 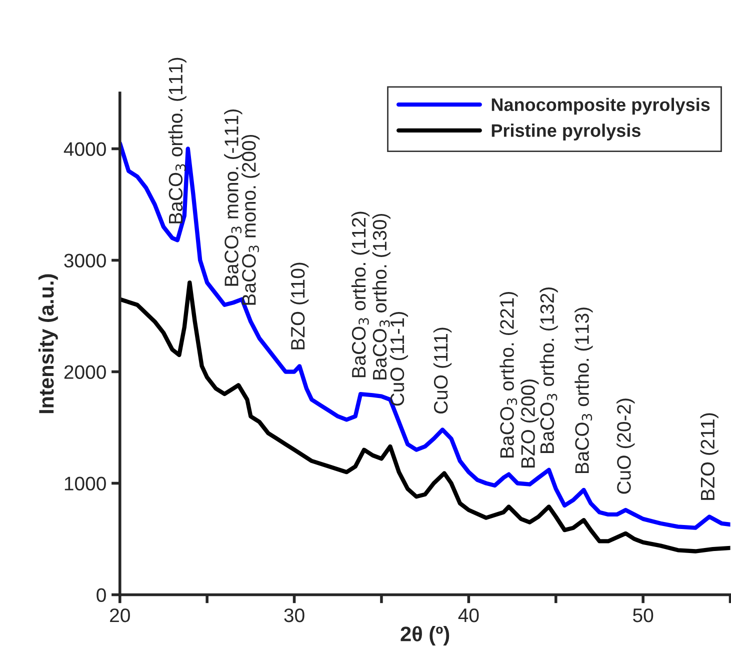 What do you see at coordinates (294, 615) in the screenshot?
I see `x-tick-label: 30` at bounding box center [294, 615].